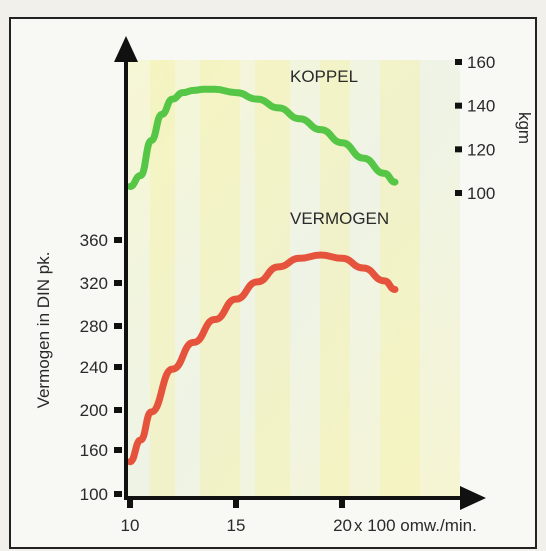  What do you see at coordinates (94, 326) in the screenshot?
I see `left-tick-label: 280` at bounding box center [94, 326].